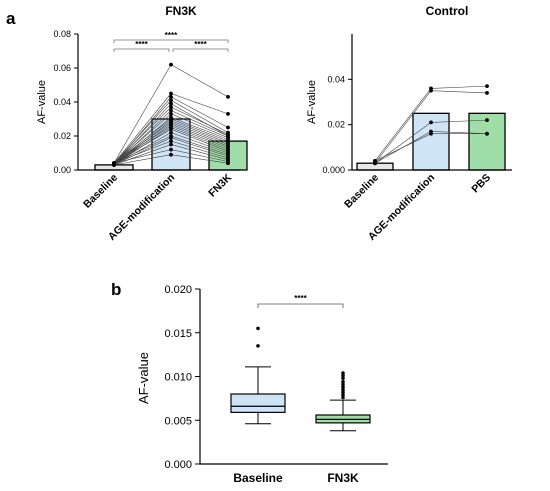 Image resolution: width=550 pixels, height=491 pixels. What do you see at coordinates (178, 421) in the screenshot?
I see `chart-boxplot-ytick-label: 0.005` at bounding box center [178, 421].